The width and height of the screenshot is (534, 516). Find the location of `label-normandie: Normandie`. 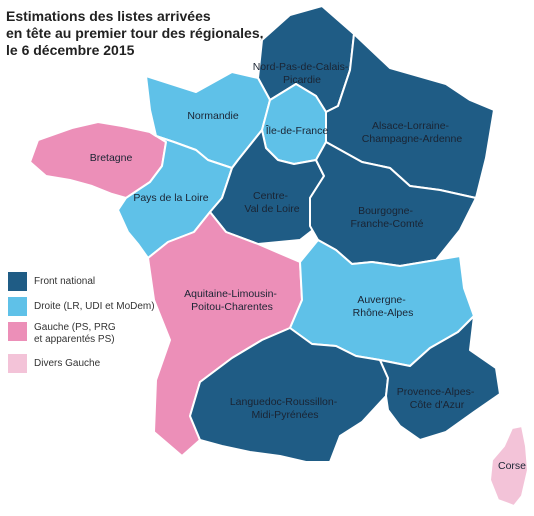

label-normandie: Normandie is located at coordinates (213, 116).